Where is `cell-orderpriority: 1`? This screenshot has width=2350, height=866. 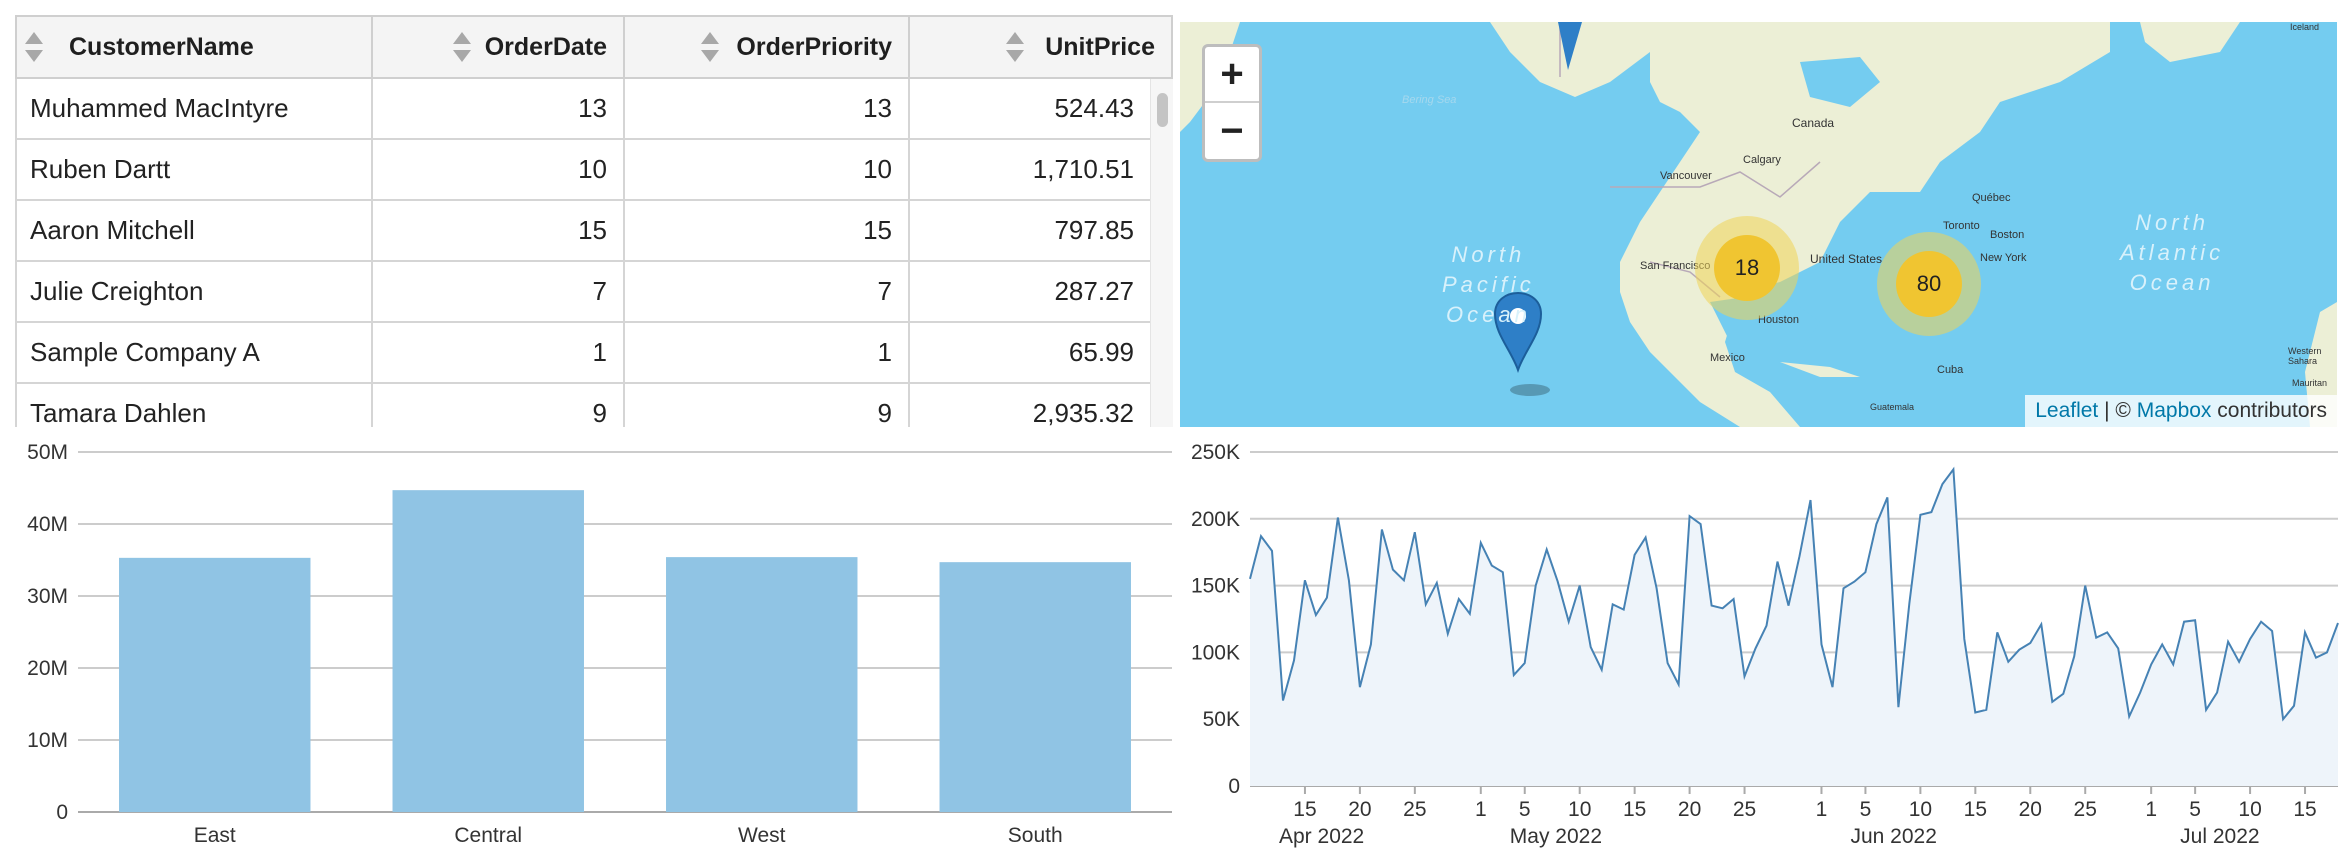
cell-orderpriority: 1 is located at coordinates (767, 352).